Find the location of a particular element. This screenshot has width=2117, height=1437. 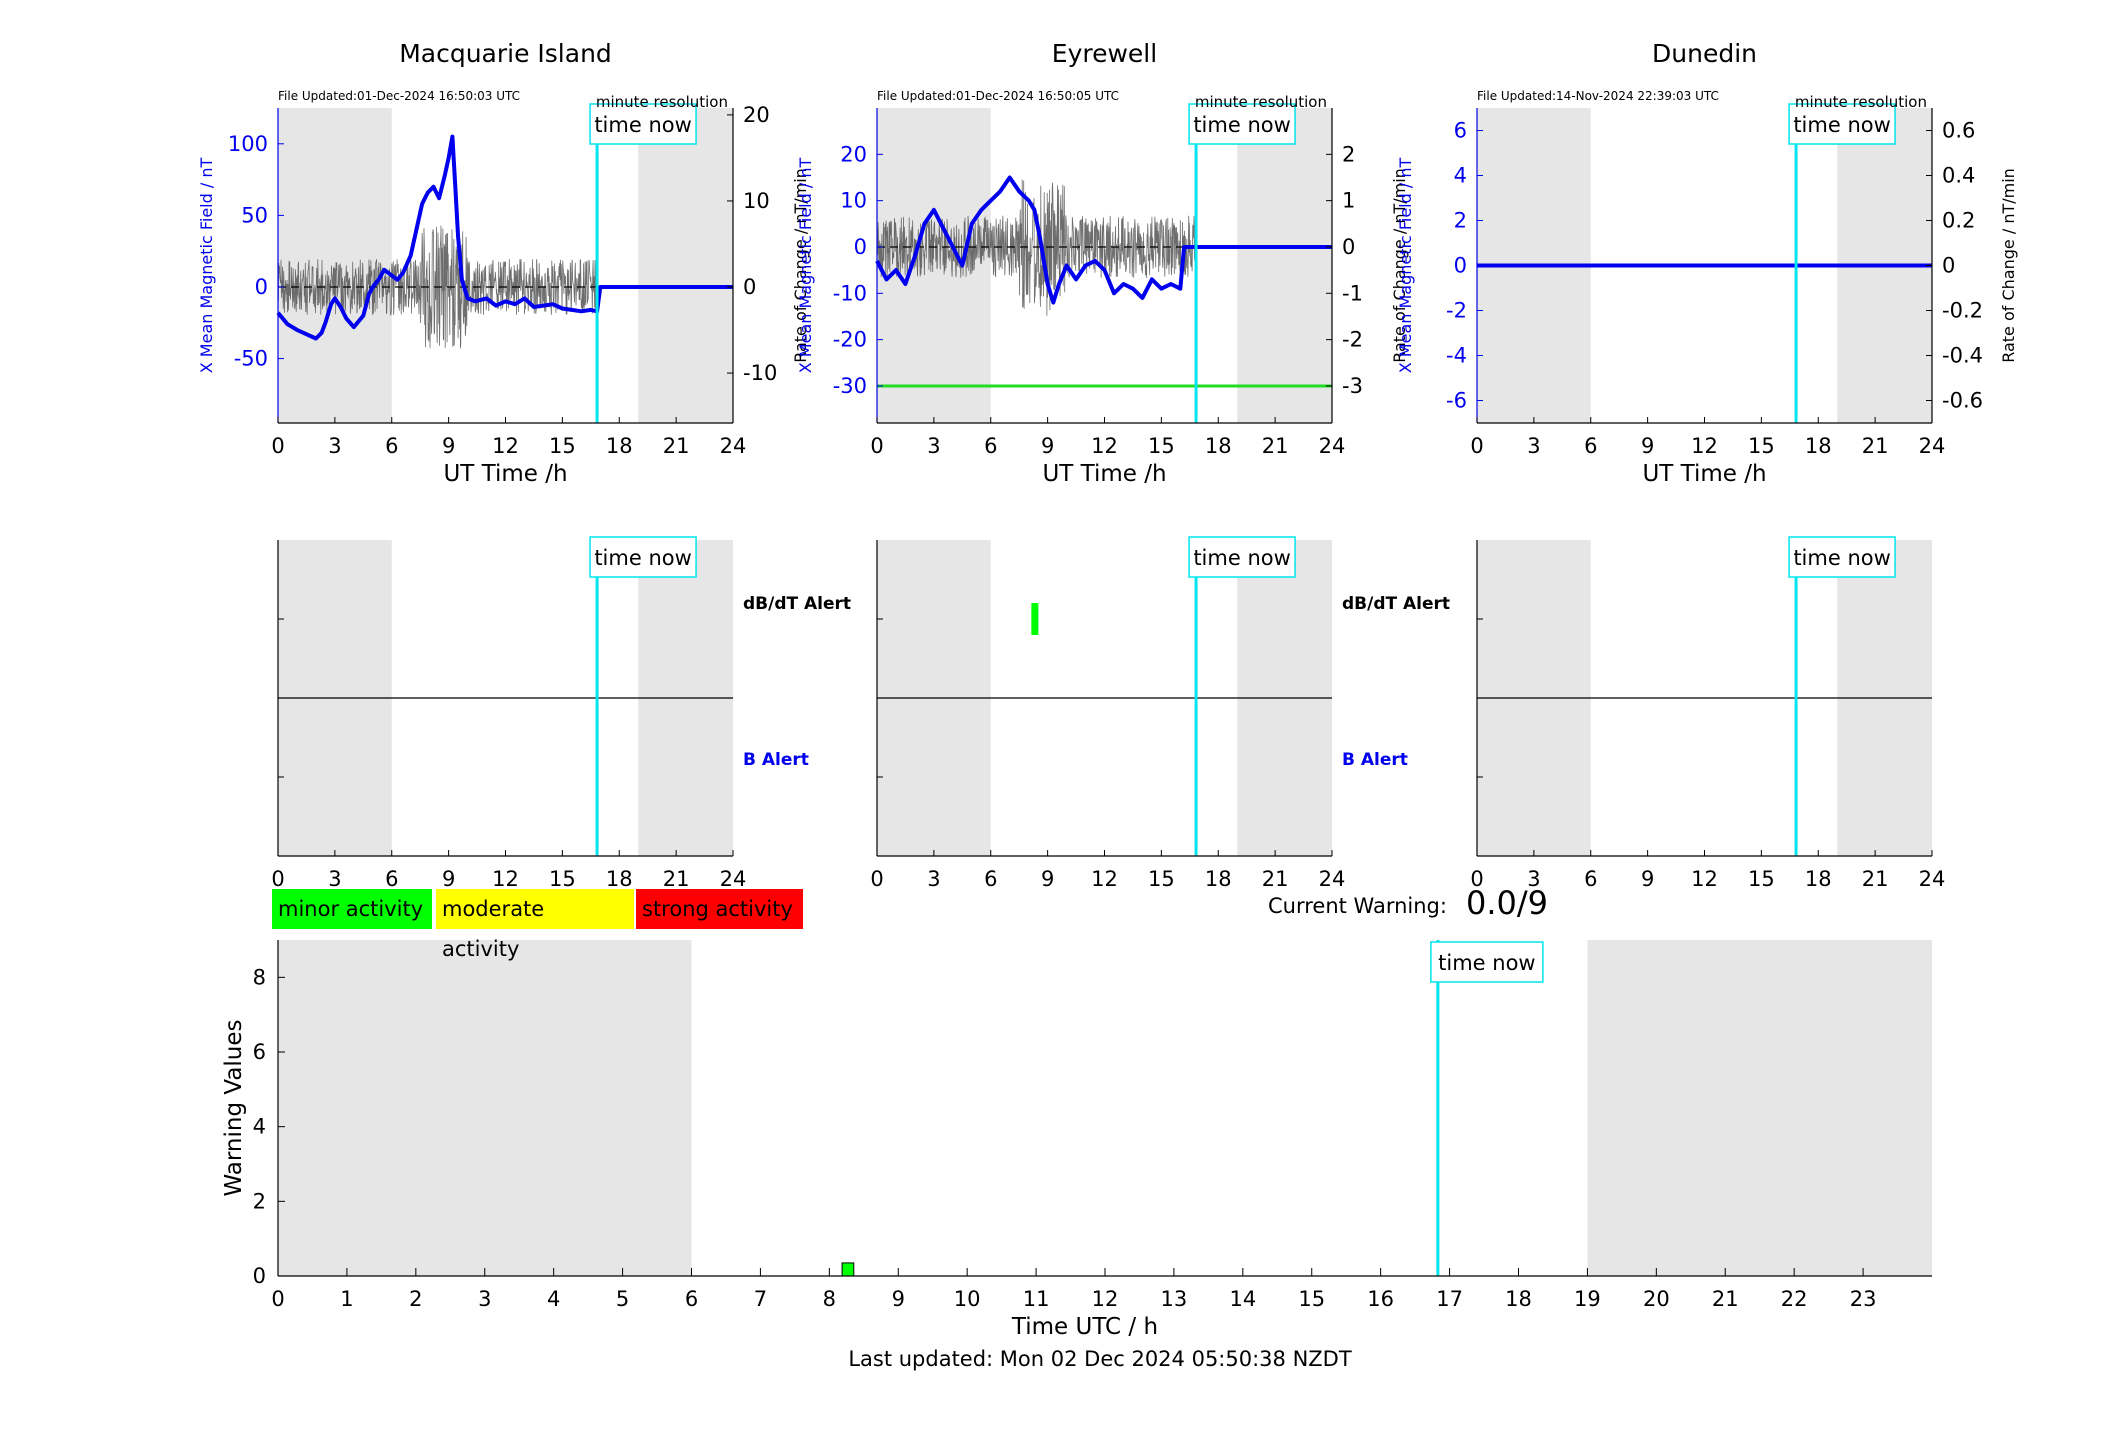

y2-tick-label: 0.6 is located at coordinates (1958, 131).